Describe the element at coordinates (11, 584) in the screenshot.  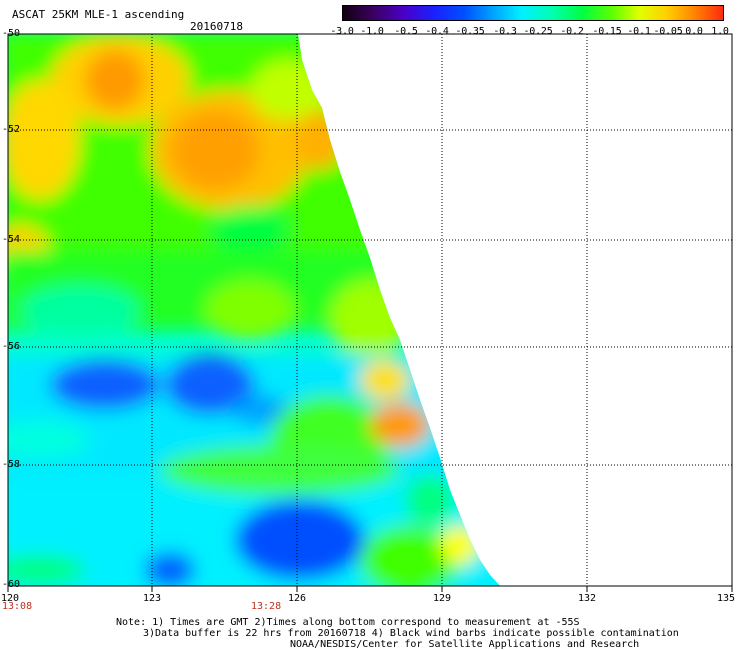
I see `lat-label: -60` at that location.